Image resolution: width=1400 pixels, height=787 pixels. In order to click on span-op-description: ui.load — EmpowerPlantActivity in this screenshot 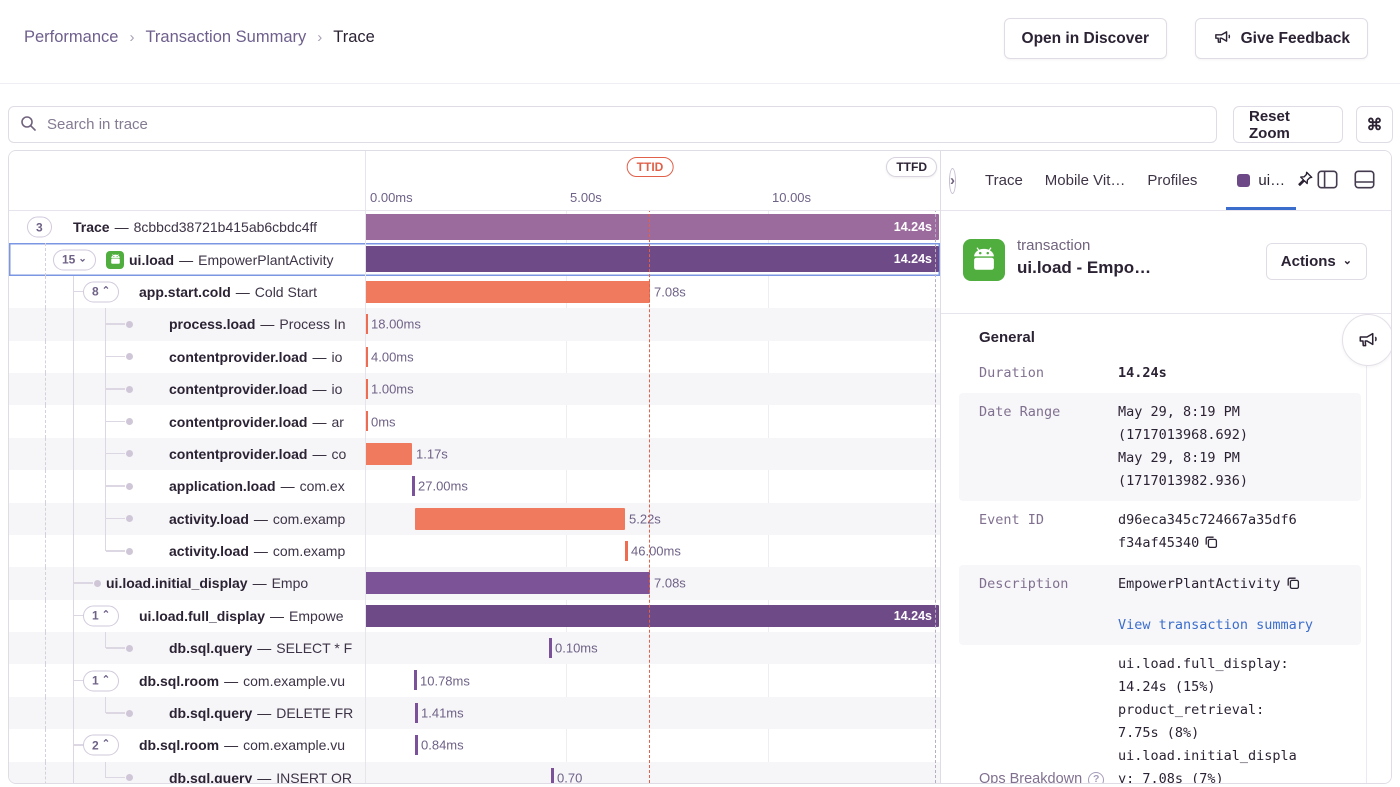, I will do `click(231, 259)`.